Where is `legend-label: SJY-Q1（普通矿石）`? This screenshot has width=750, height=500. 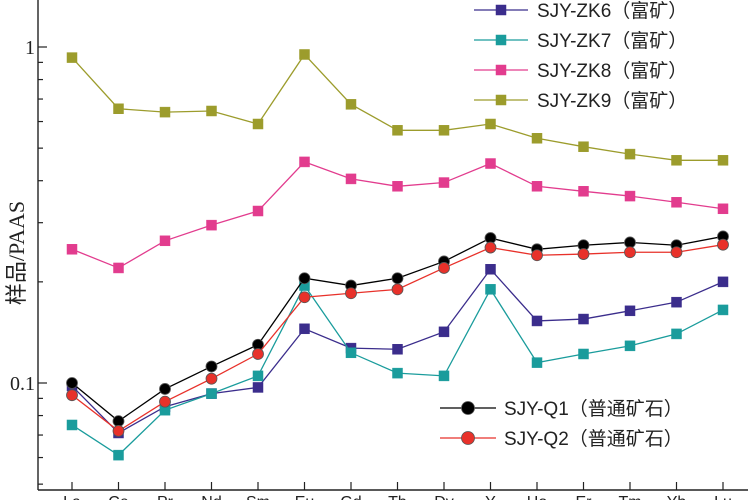 legend-label: SJY-Q1（普通矿石） is located at coordinates (593, 409).